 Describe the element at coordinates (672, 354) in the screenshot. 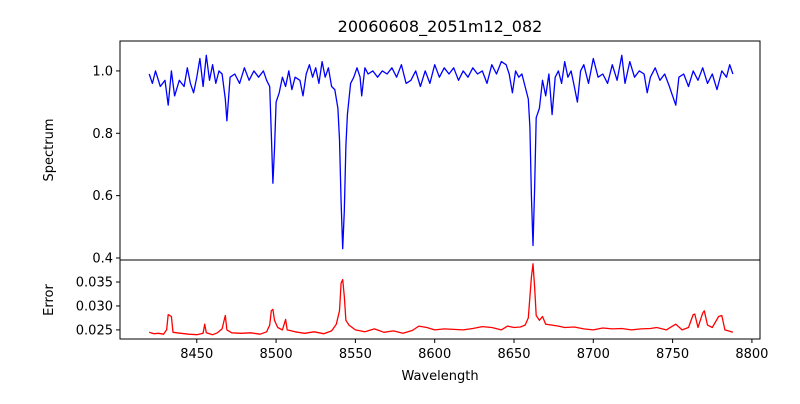

I see `xtick-label: 8750` at that location.